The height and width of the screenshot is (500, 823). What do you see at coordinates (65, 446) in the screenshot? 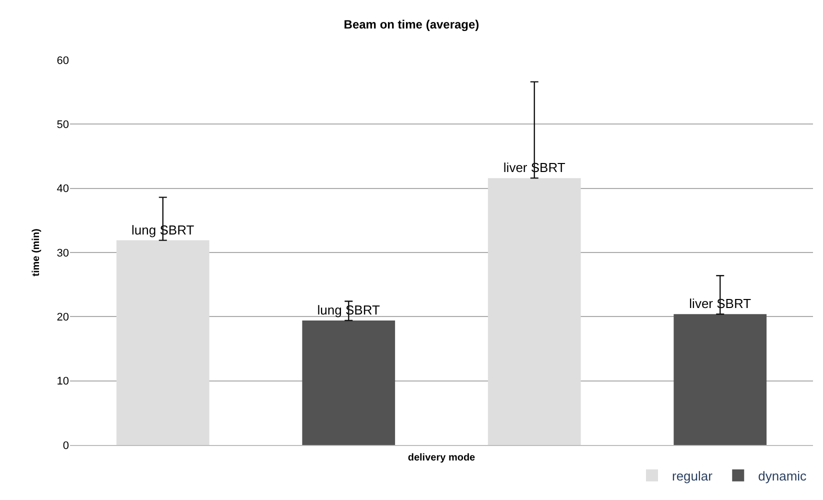
I see `y-tick-label: 0` at bounding box center [65, 446].